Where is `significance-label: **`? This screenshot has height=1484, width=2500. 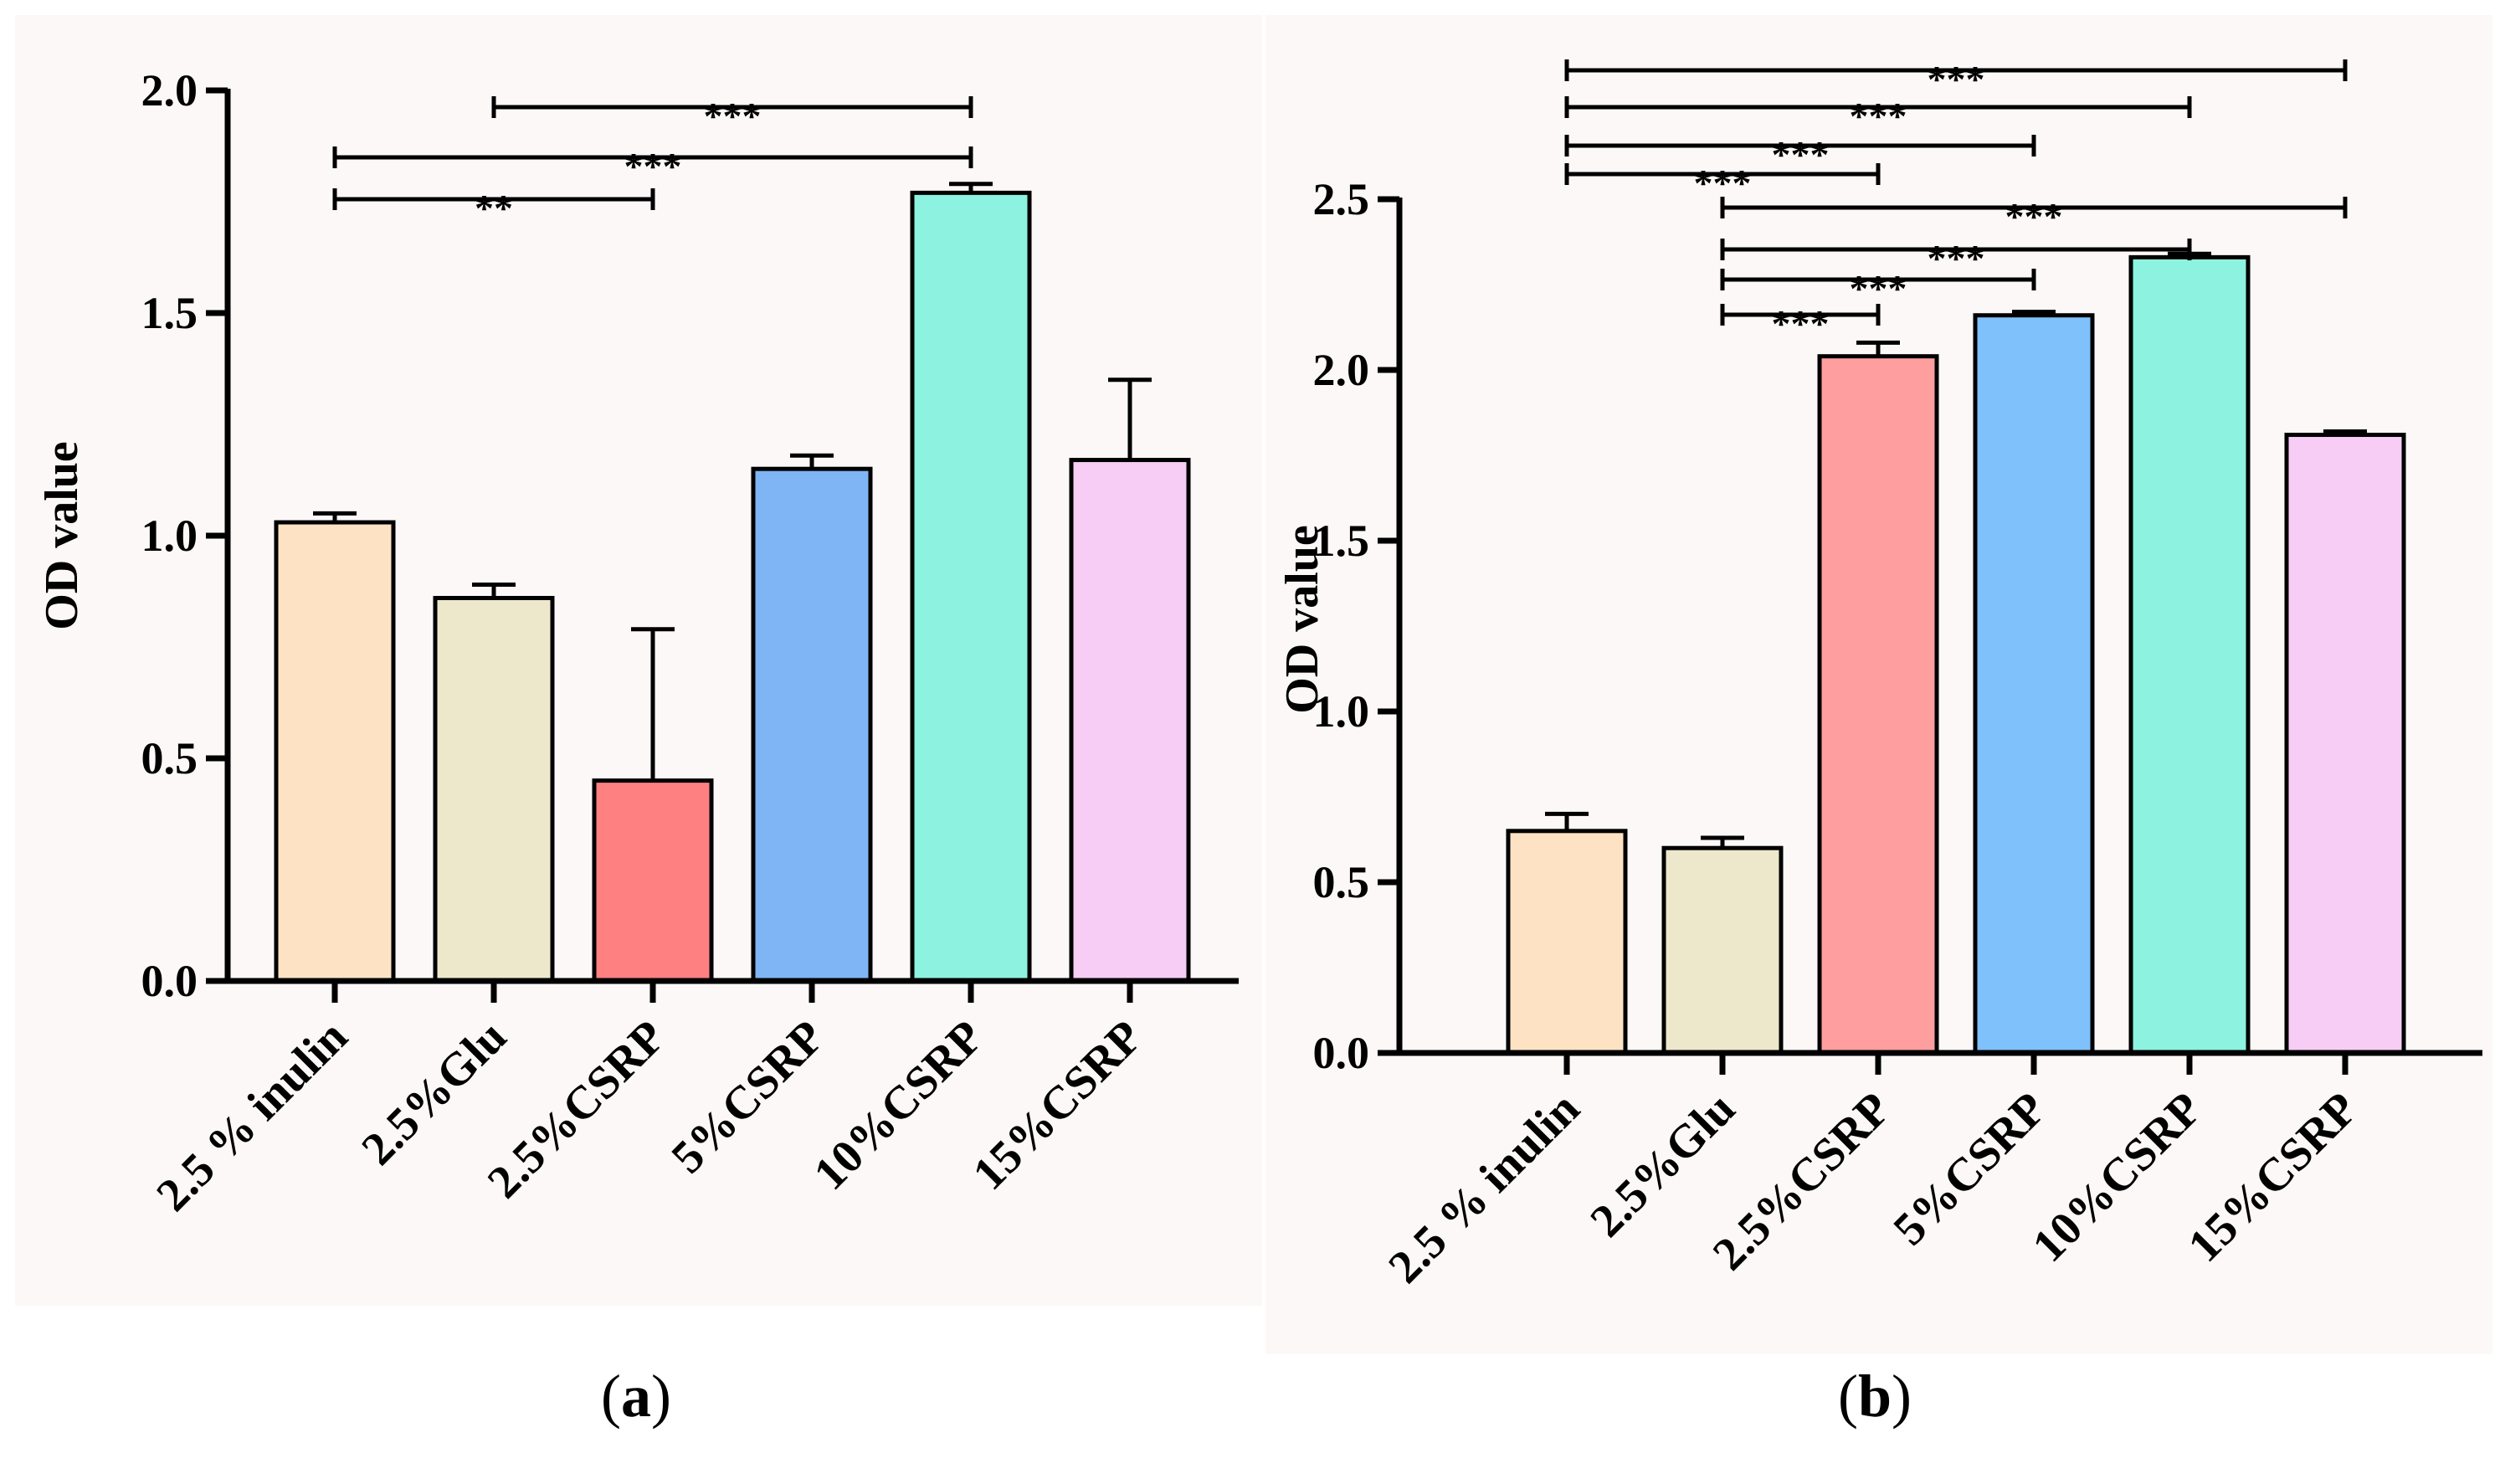 significance-label: ** is located at coordinates (494, 208).